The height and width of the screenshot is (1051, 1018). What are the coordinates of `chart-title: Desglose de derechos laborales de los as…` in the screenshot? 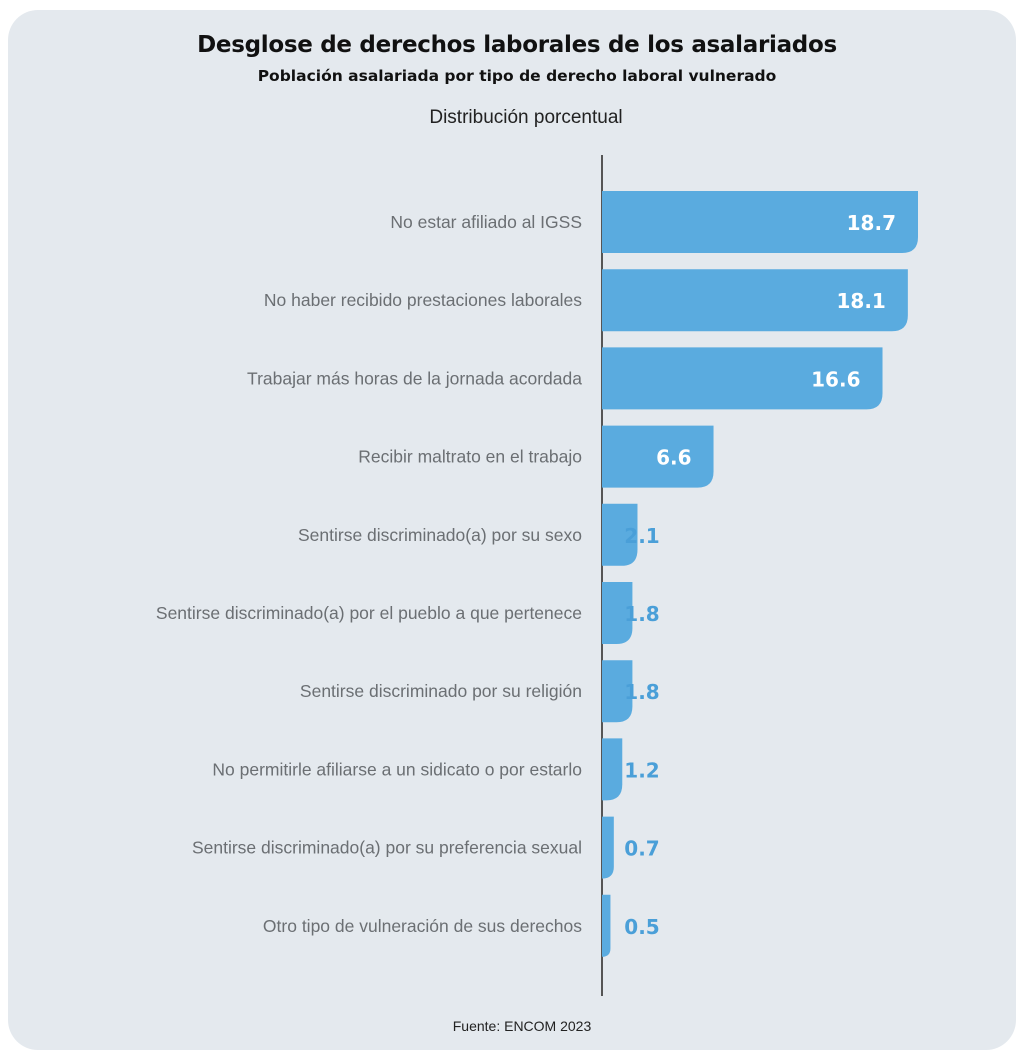 It's located at (517, 45).